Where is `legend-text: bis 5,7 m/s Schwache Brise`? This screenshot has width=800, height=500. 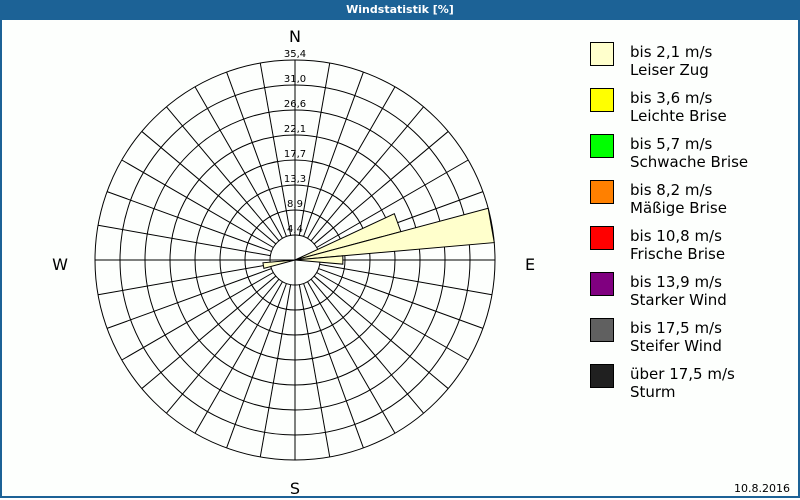
legend-text: bis 5,7 m/s Schwache Brise is located at coordinates (689, 153).